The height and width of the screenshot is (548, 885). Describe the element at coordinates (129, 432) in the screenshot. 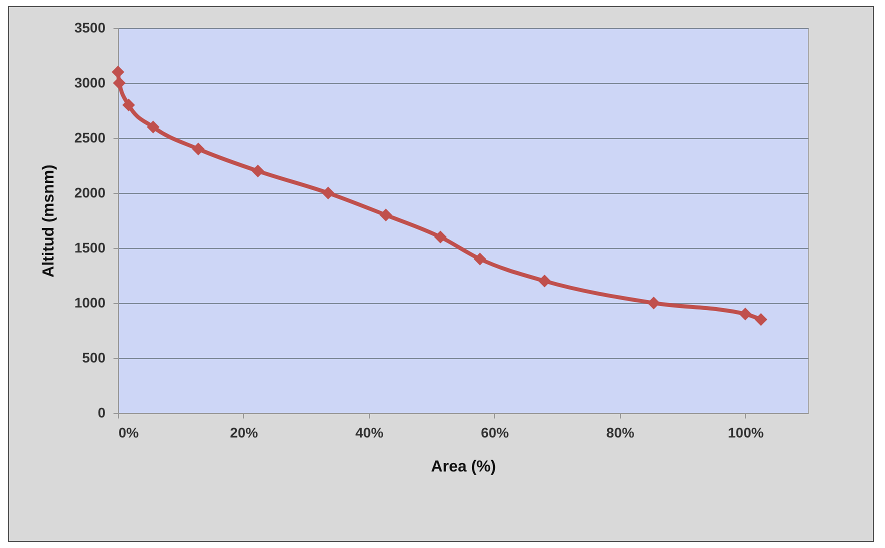

I see `x-tick-label: 0%` at that location.